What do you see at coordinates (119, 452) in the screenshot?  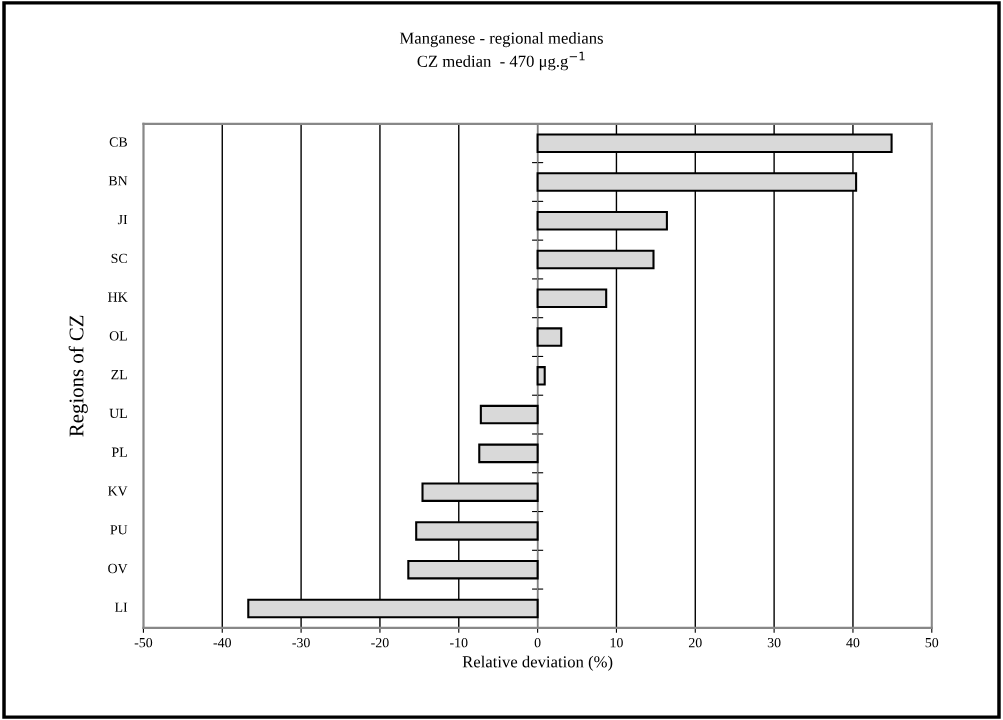 I see `y-tick-label: PL` at bounding box center [119, 452].